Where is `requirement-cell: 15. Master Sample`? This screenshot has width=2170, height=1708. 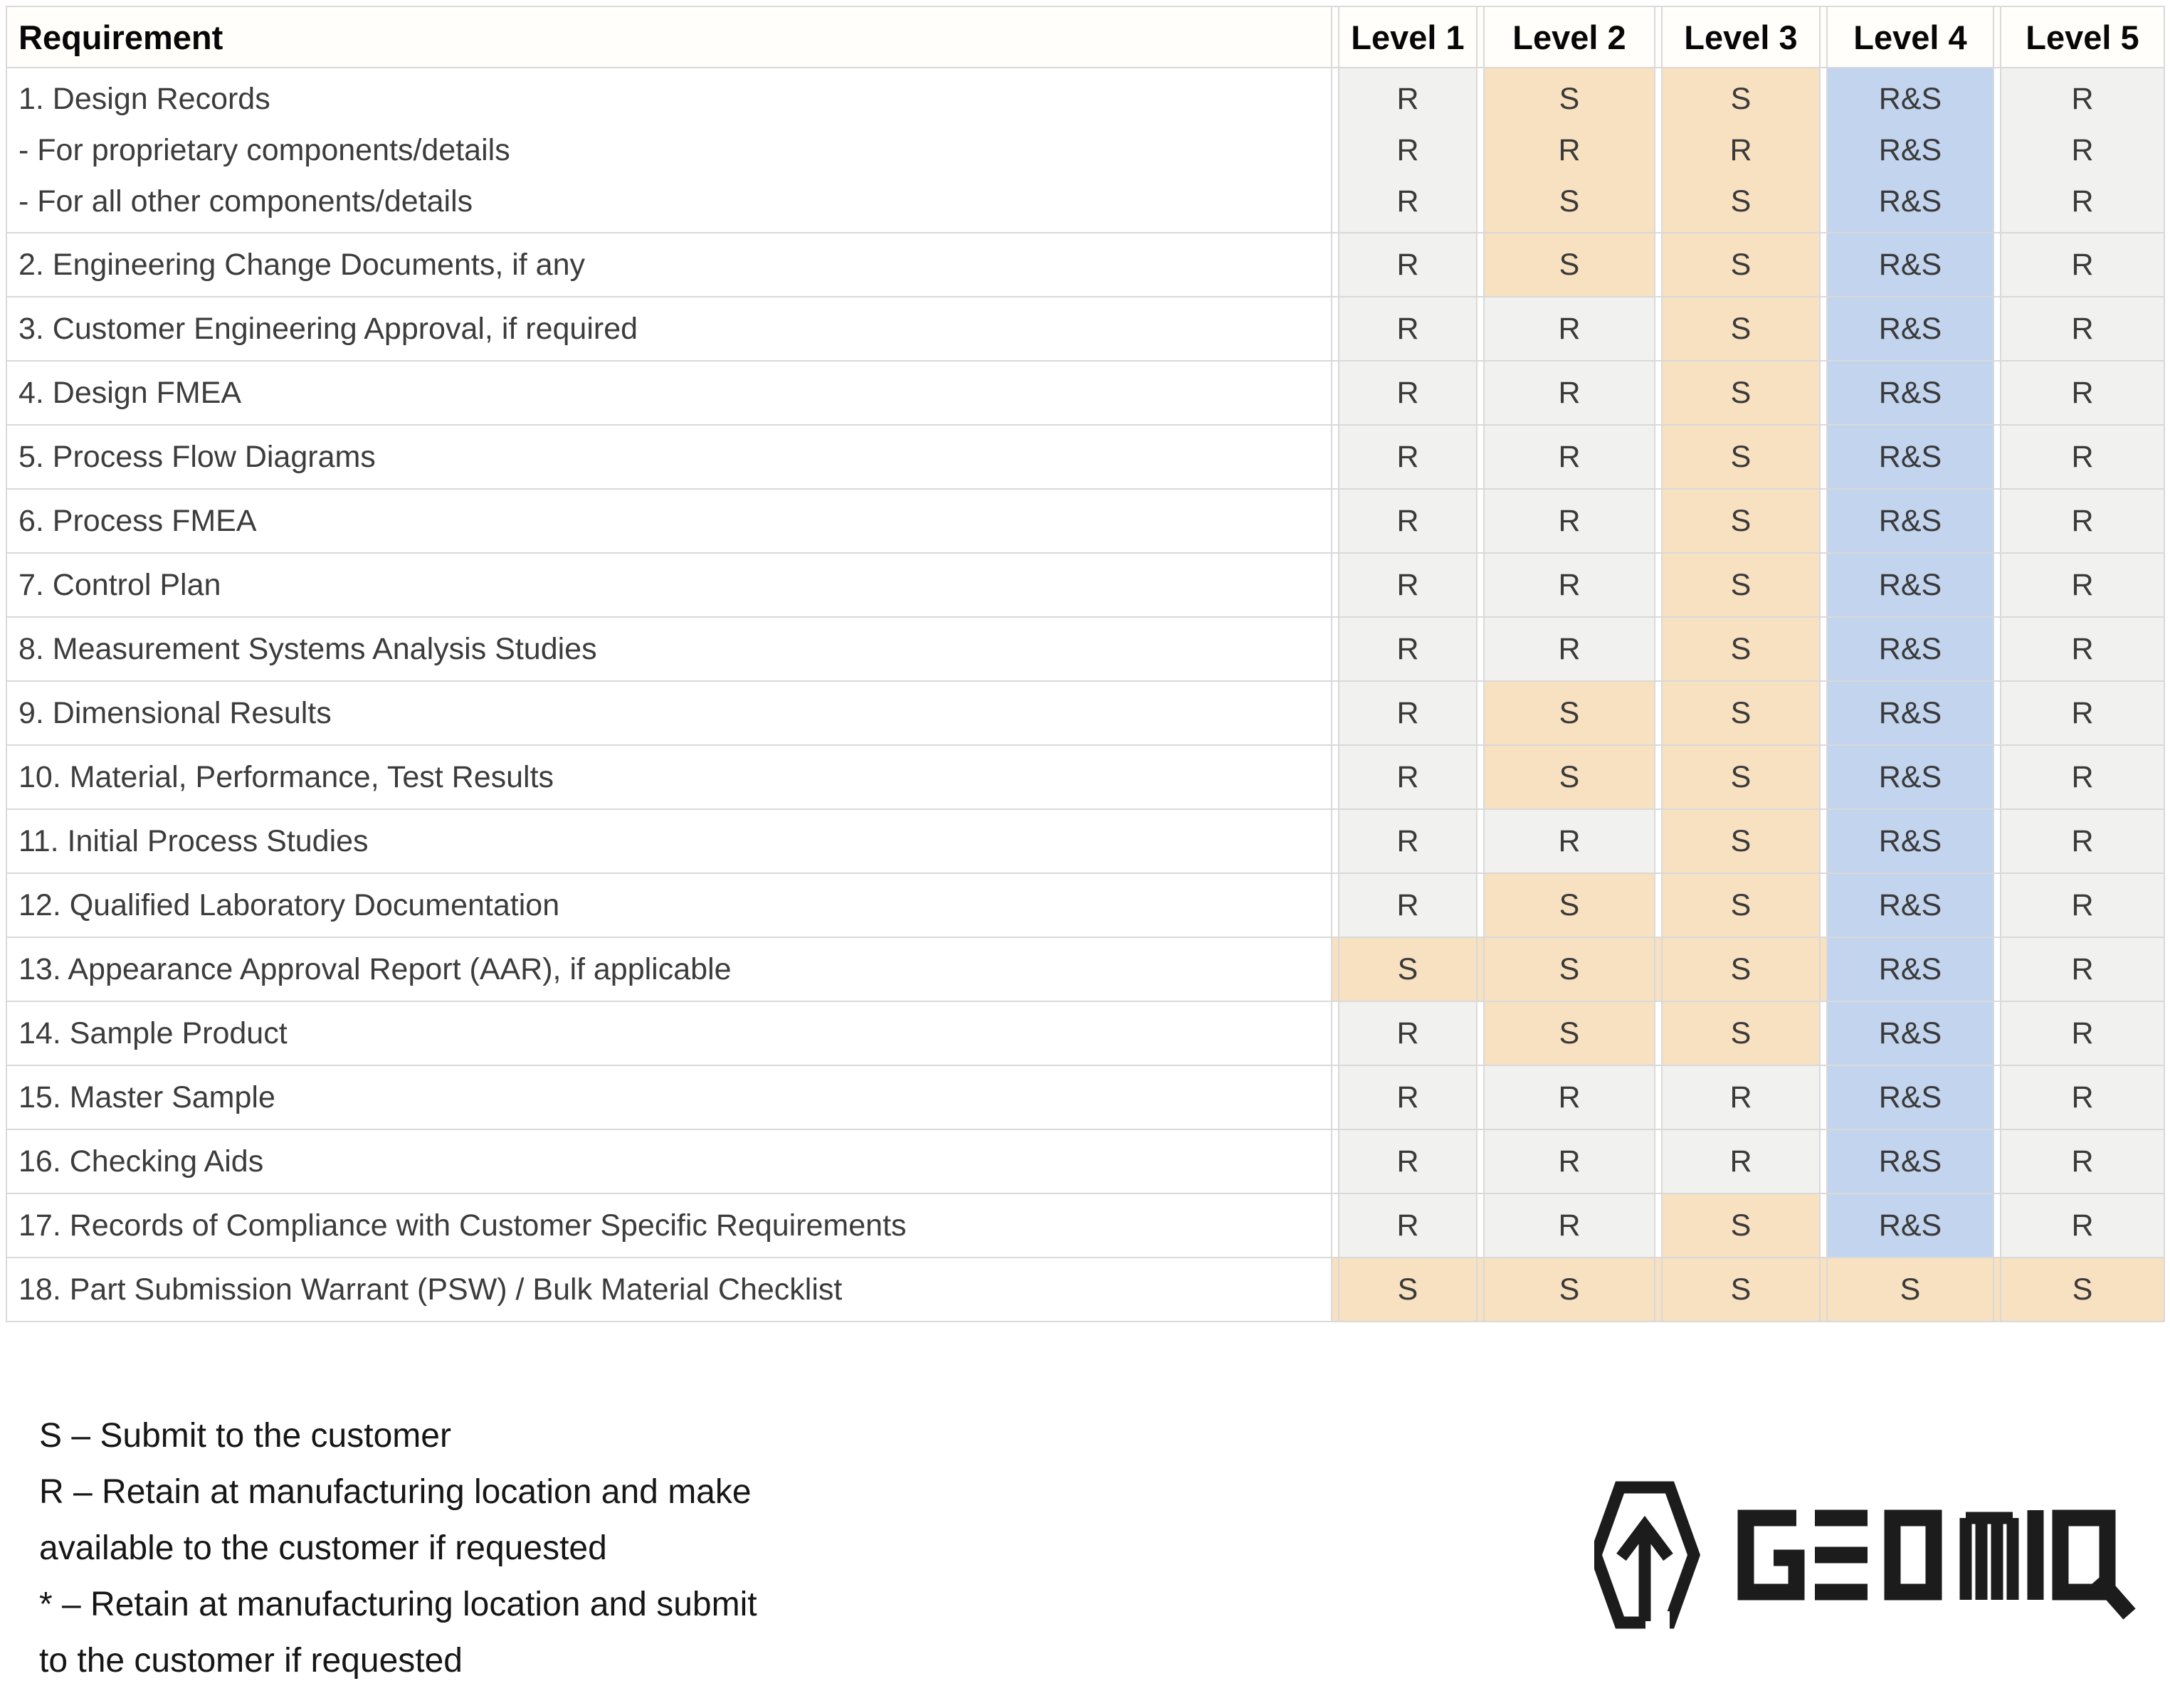 requirement-cell: 15. Master Sample is located at coordinates (669, 1097).